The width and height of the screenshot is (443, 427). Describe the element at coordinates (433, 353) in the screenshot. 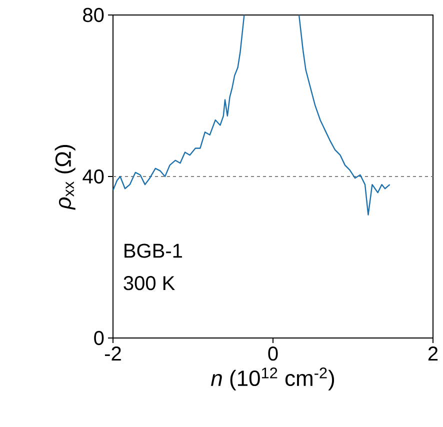

I see `x-tick-label: 2` at that location.